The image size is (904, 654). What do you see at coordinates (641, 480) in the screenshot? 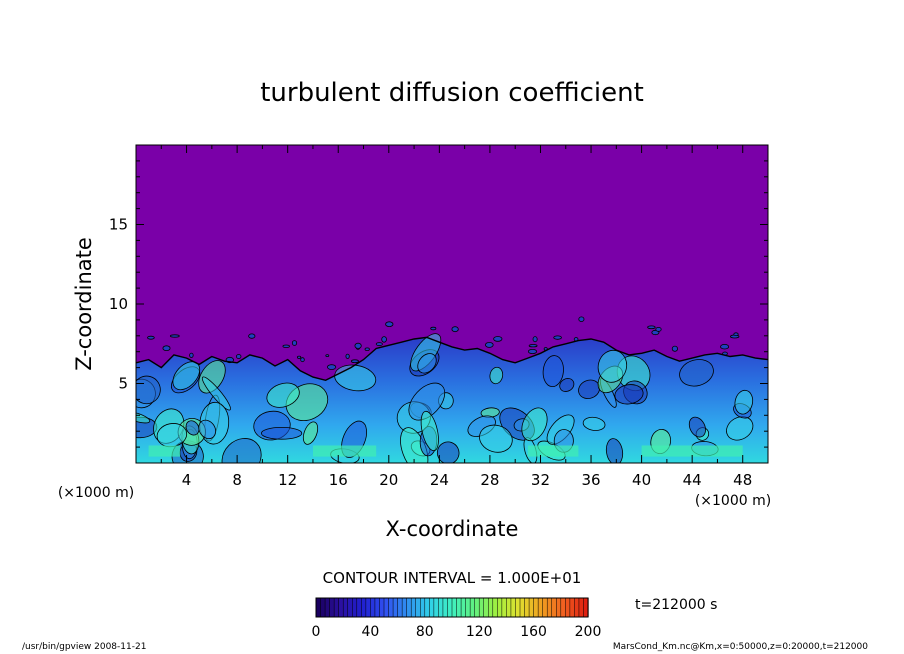
I see `x-tick-label: 40` at bounding box center [641, 480].